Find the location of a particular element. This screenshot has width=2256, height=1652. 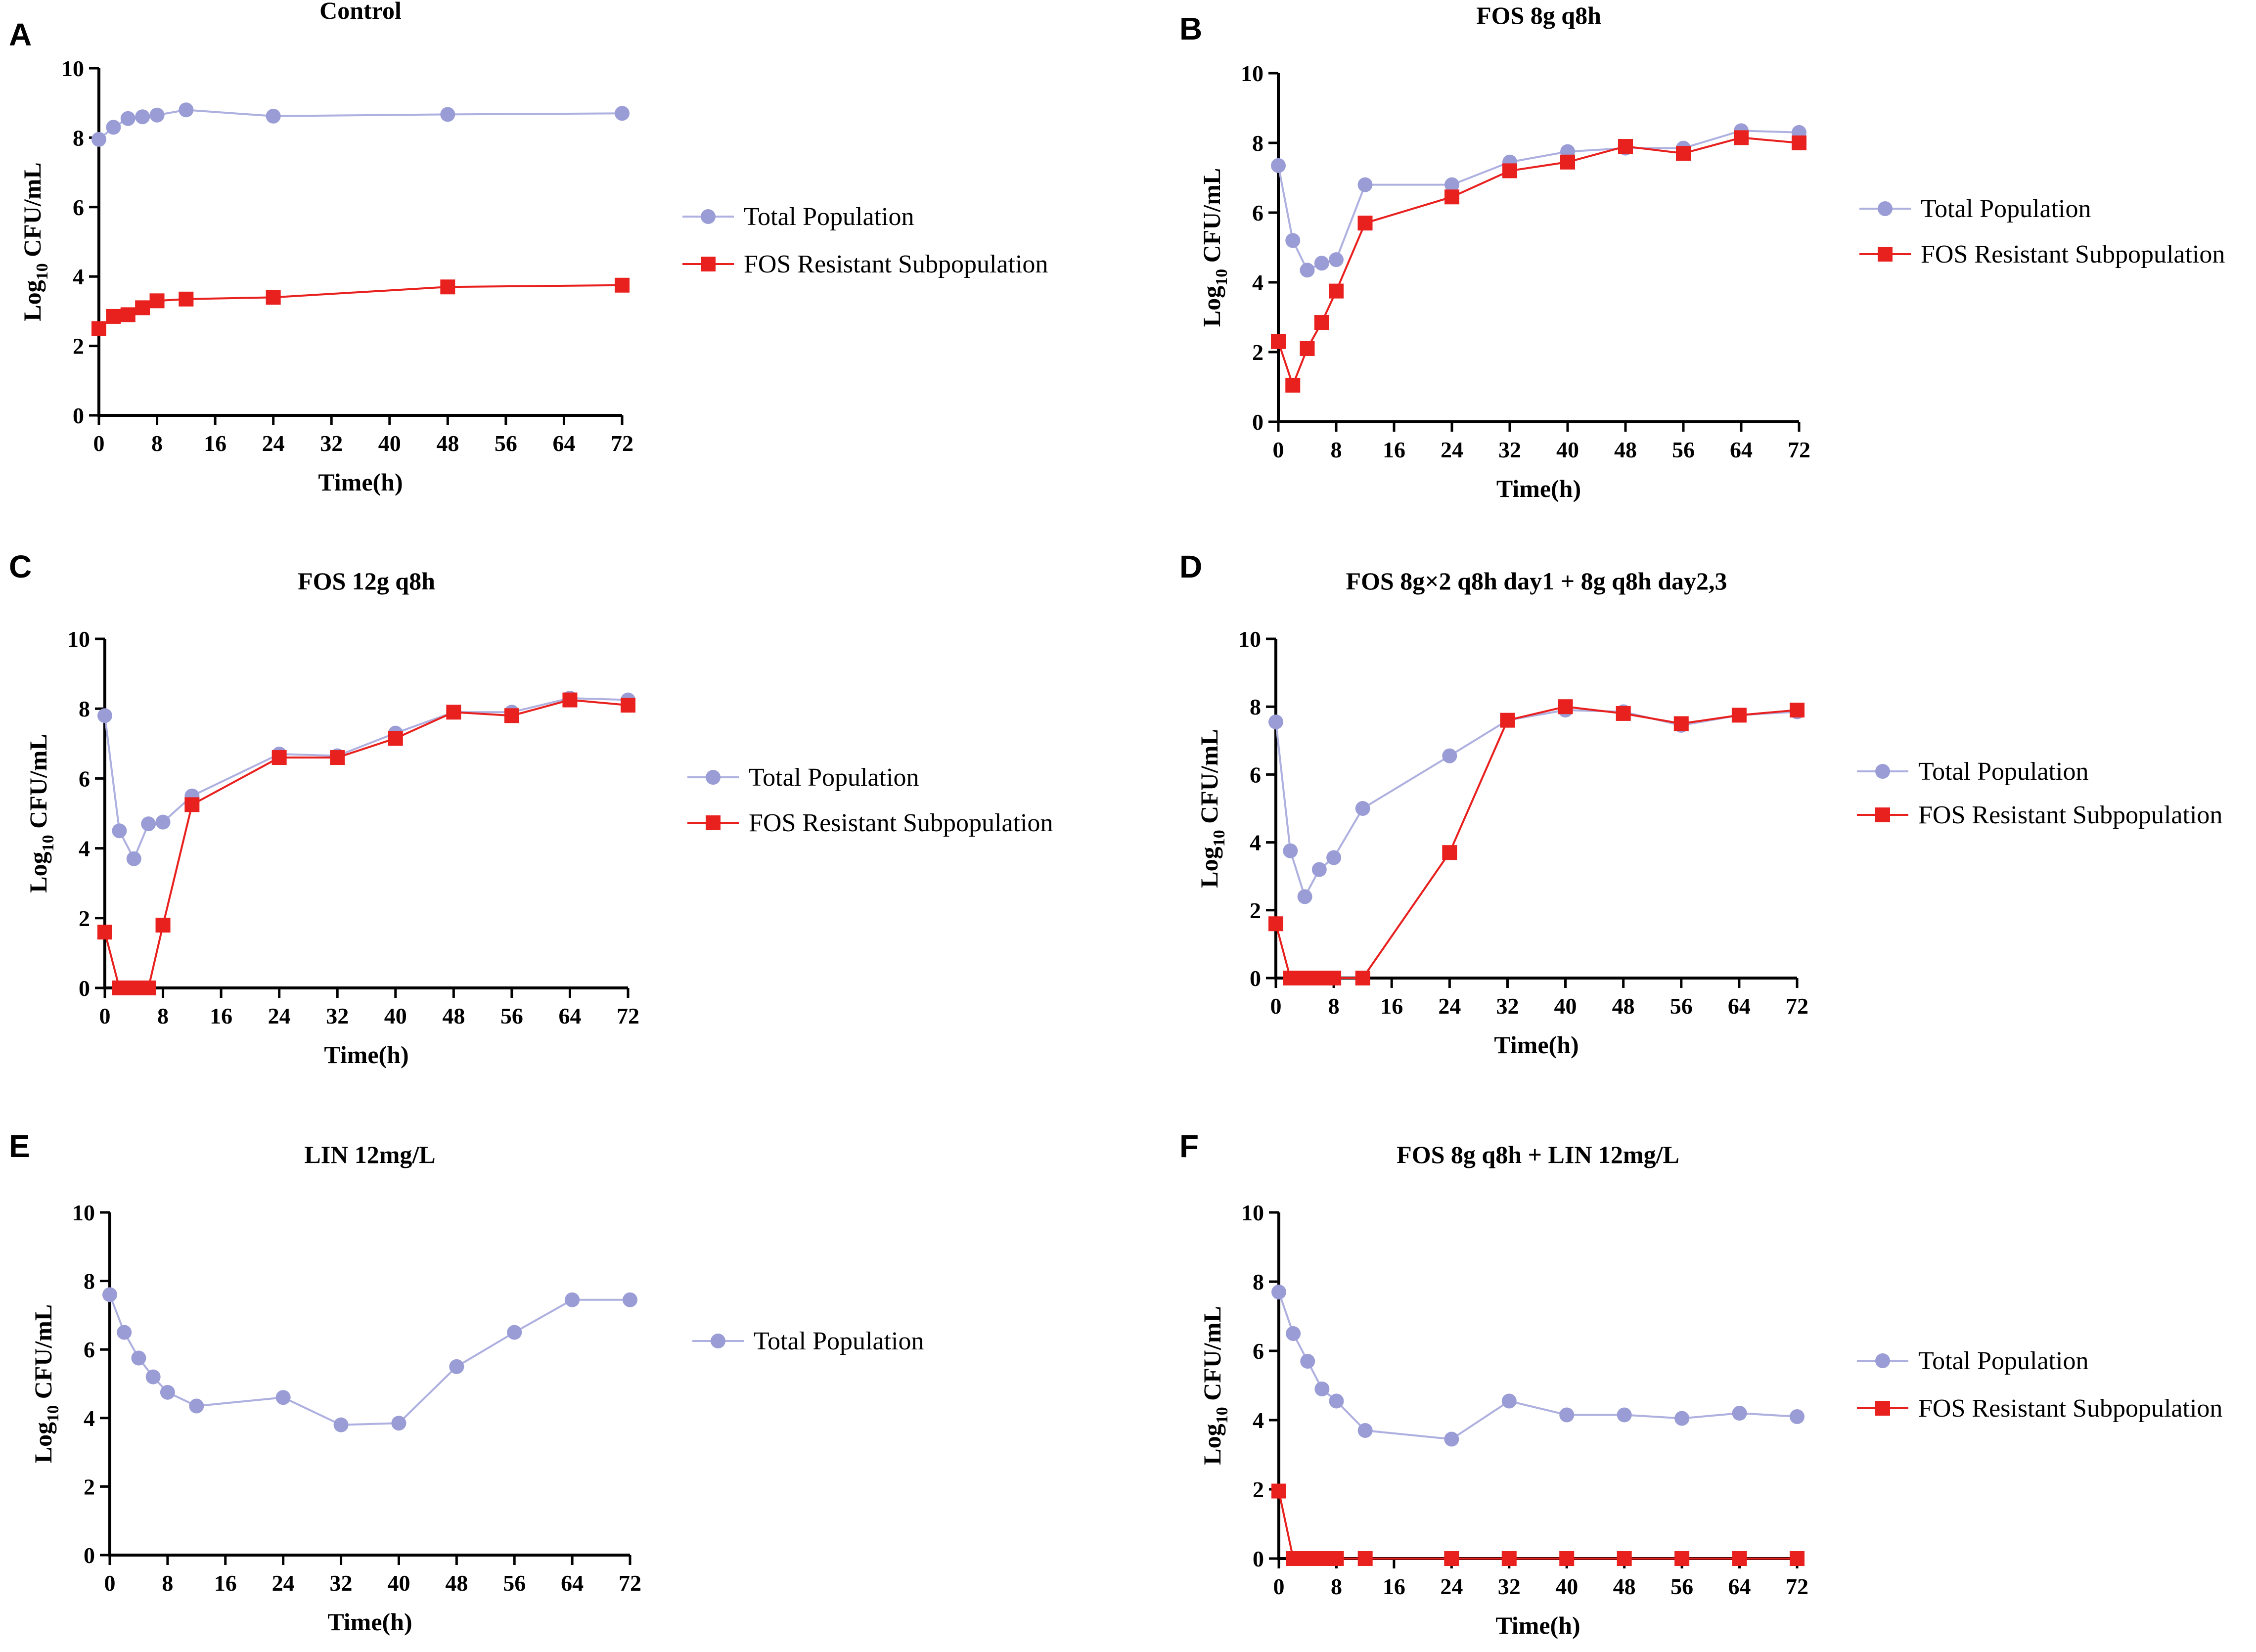

panel-title: FOS 8g×2 q8h day1 + 8g q8h day2,3 is located at coordinates (1536, 581).